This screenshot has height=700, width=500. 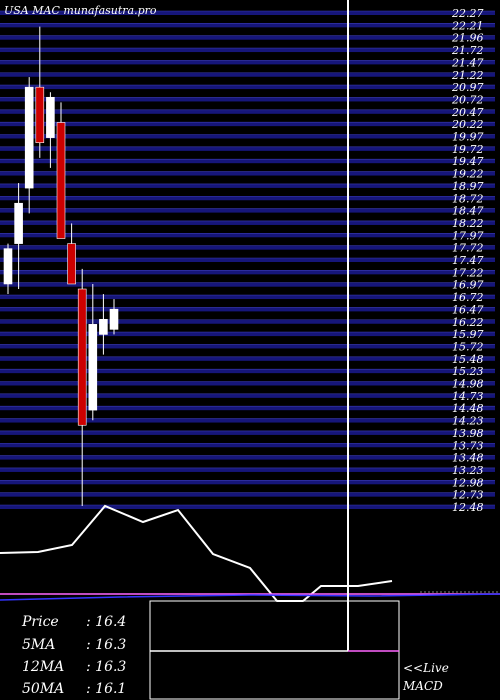 I want to click on y-tick-label: 17.72, so click(x=468, y=248).